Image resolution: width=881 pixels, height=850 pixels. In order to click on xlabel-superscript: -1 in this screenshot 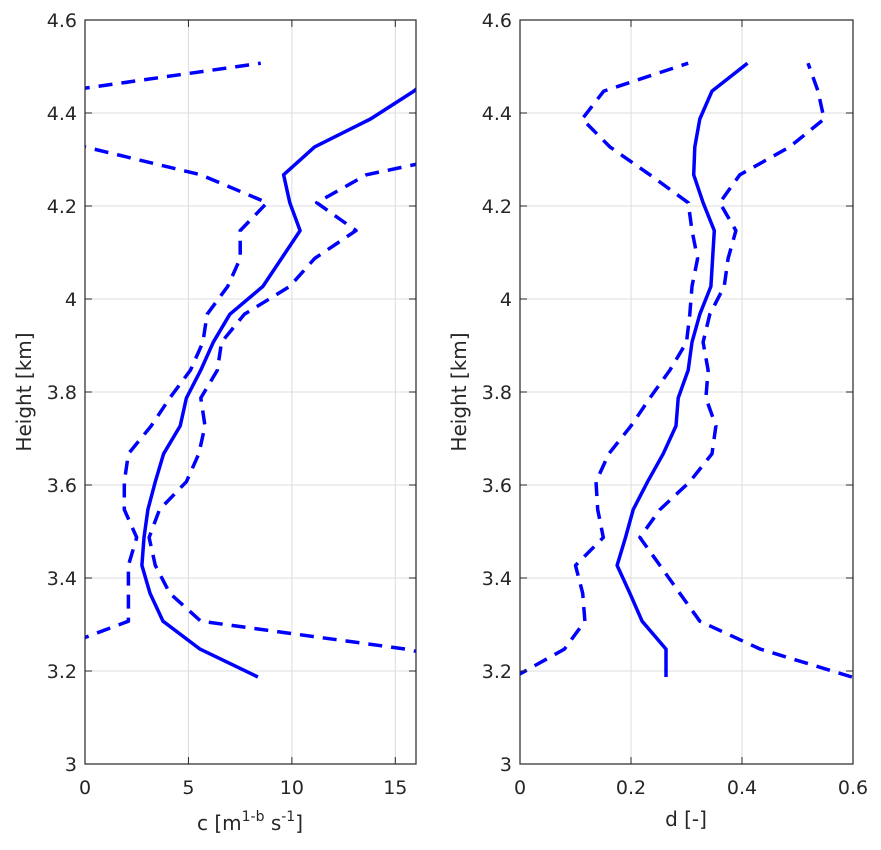, I will do `click(288, 817)`.